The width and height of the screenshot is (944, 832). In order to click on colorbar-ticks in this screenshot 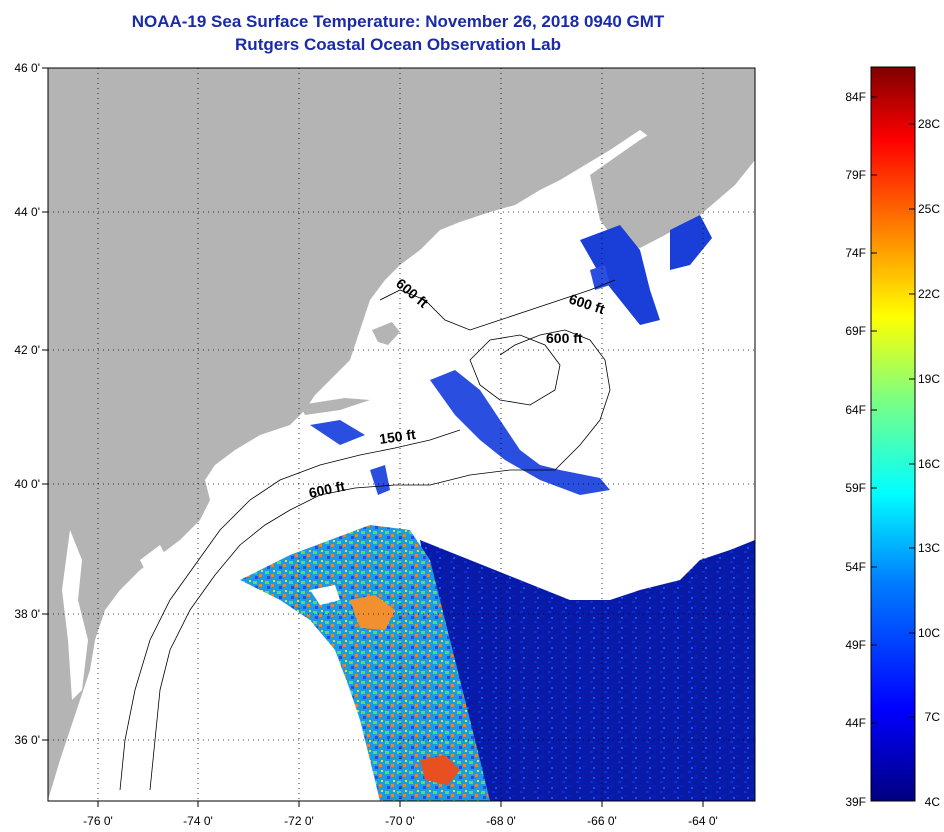, I will do `click(893, 410)`.